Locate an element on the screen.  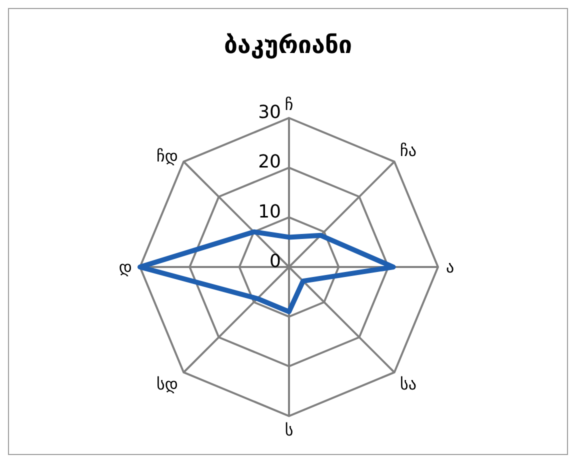
spoke-label: ჩ is located at coordinates (289, 104).